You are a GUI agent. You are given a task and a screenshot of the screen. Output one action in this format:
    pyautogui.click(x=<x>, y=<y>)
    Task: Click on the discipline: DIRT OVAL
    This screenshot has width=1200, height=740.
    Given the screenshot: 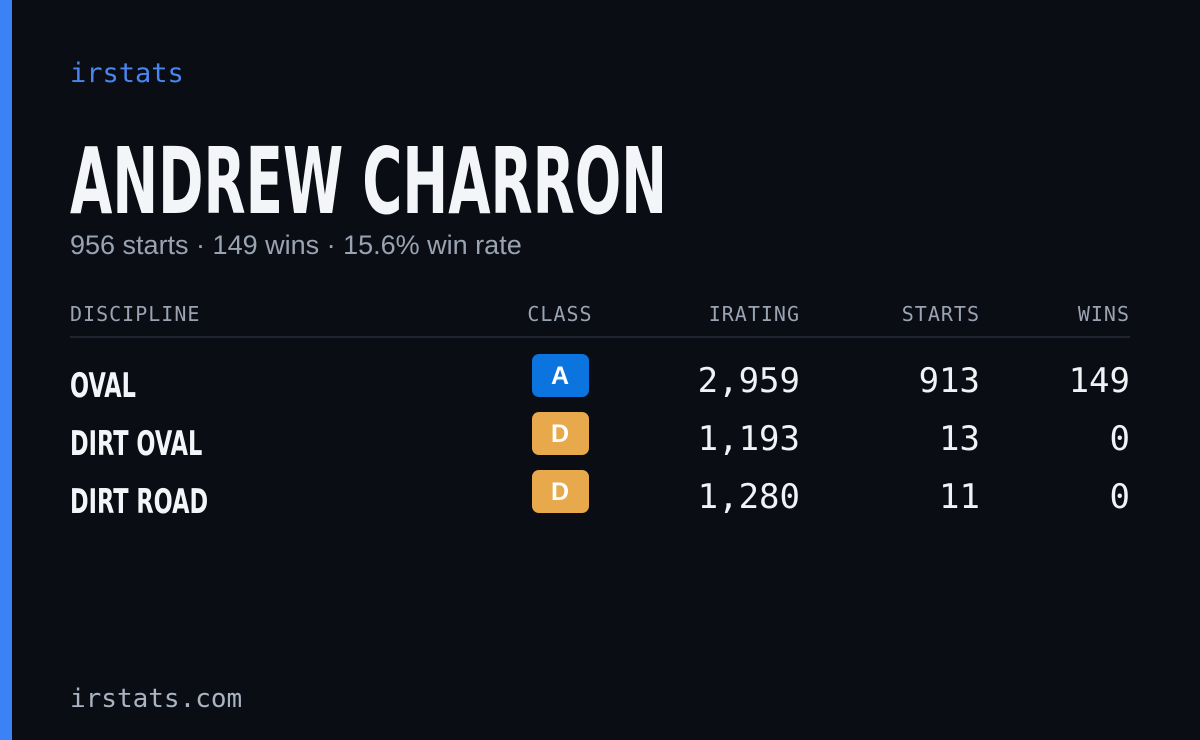 What is the action you would take?
    pyautogui.click(x=136, y=443)
    